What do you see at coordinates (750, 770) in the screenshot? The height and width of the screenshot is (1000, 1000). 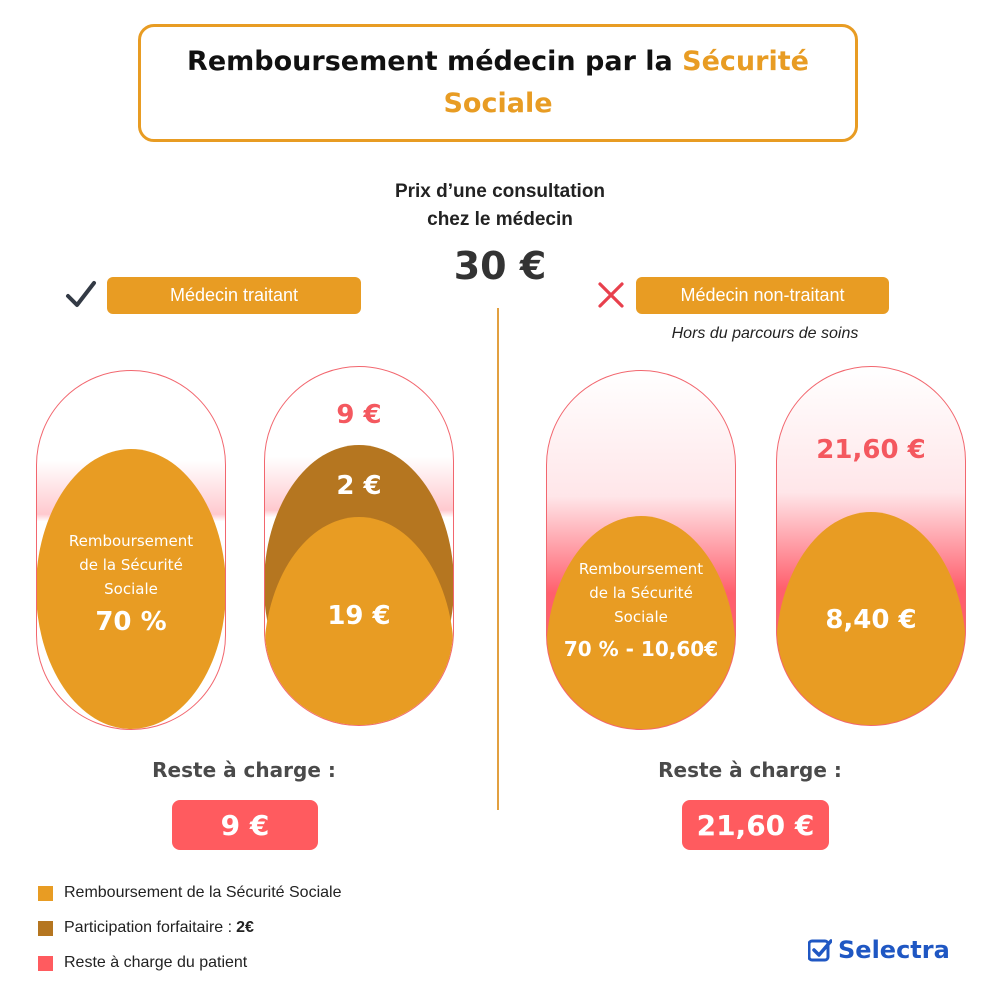 I see `reste-label-right: Reste à charge :` at bounding box center [750, 770].